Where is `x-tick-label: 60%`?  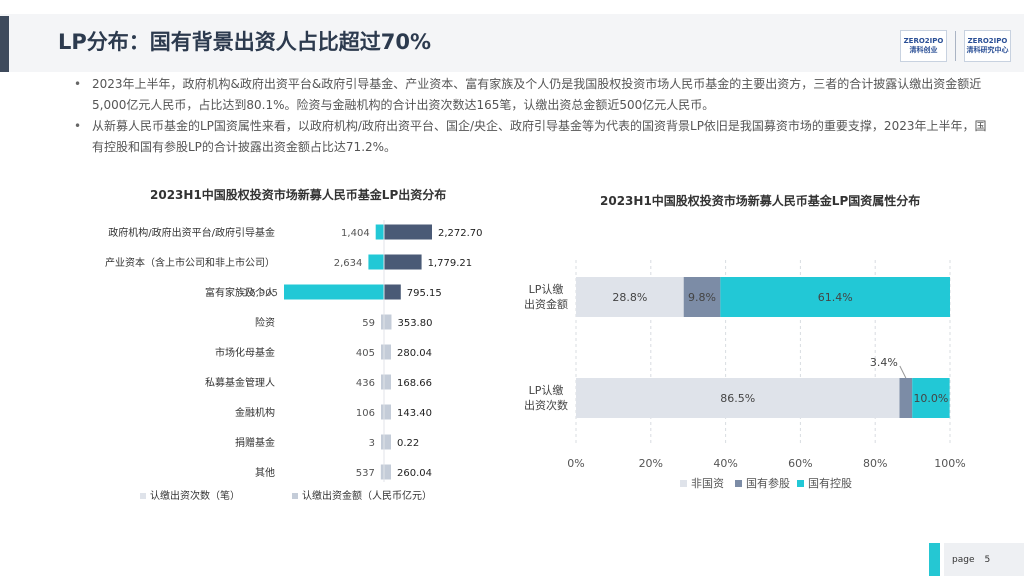 x-tick-label: 60% is located at coordinates (800, 463).